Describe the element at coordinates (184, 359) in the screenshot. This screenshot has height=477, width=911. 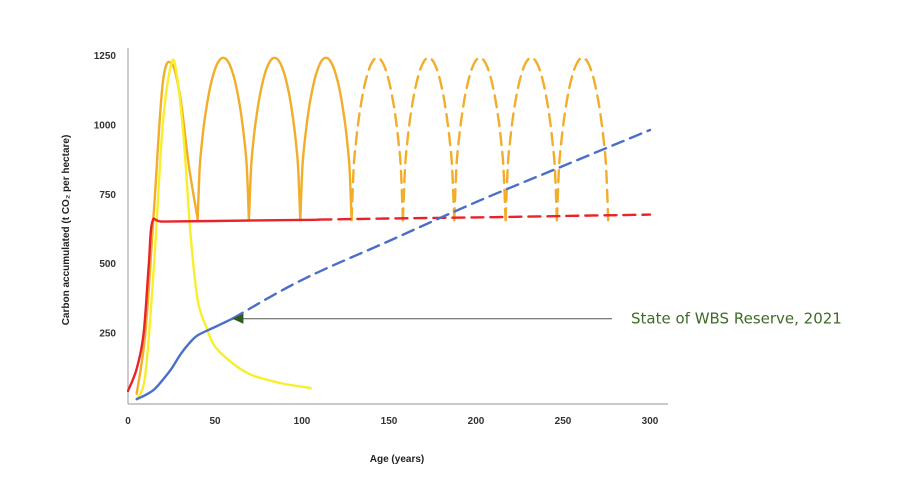
I see `blue-series-solid` at that location.